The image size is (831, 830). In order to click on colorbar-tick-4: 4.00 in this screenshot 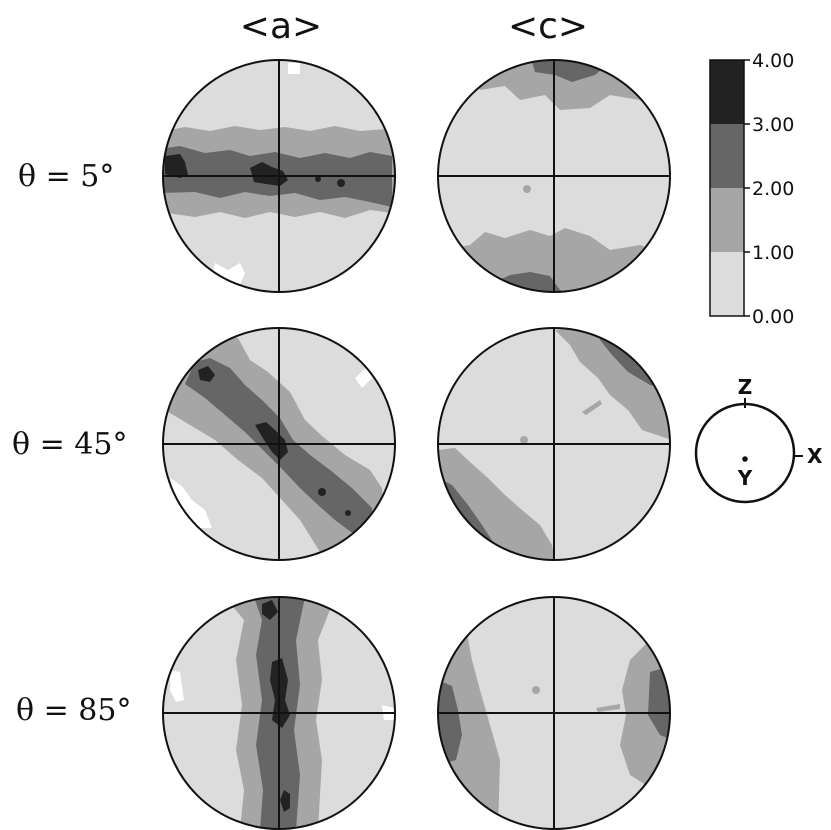, I will do `click(773, 61)`.